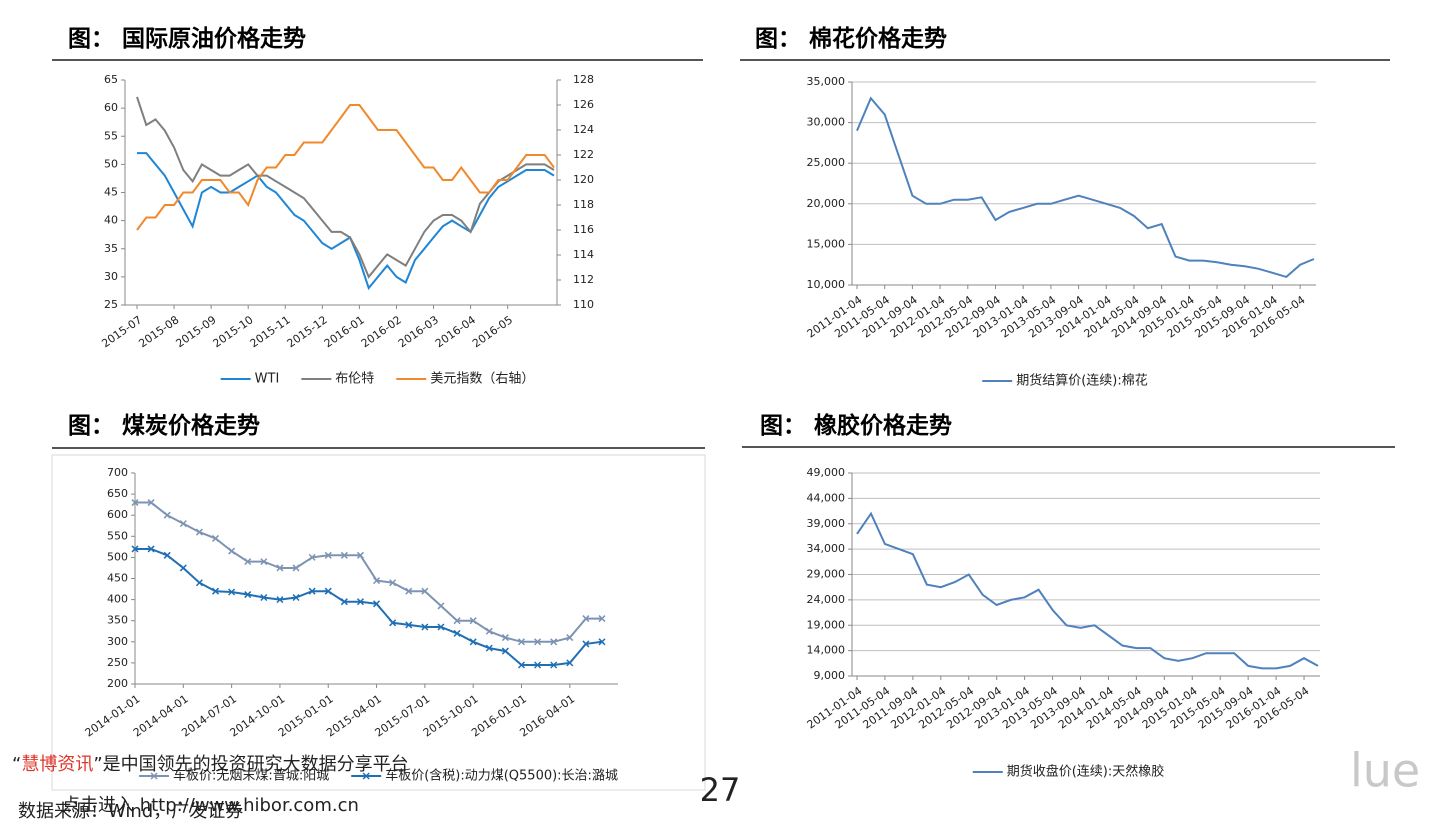  Describe the element at coordinates (111, 135) in the screenshot. I see `y-tick-label: 55` at that location.